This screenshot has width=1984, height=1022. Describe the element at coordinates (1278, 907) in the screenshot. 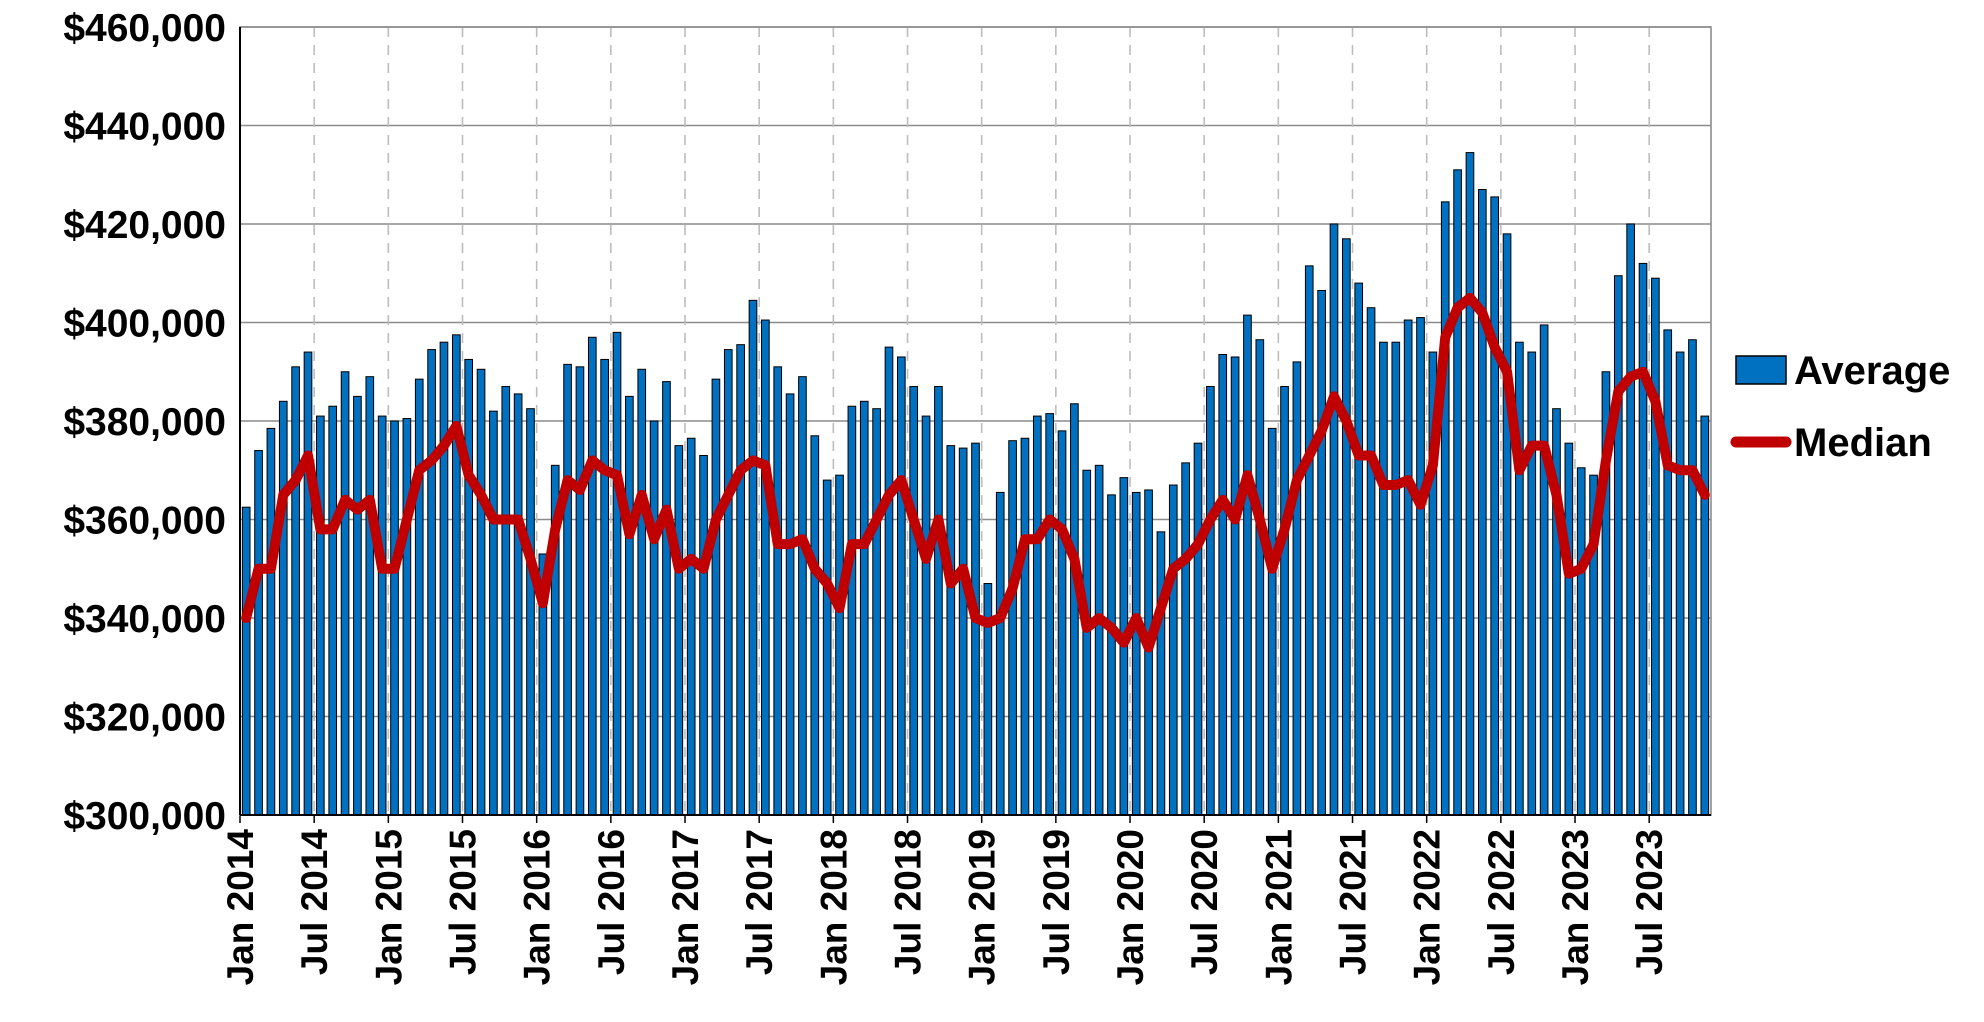

I see `x-tick-label: Jan 2021` at that location.